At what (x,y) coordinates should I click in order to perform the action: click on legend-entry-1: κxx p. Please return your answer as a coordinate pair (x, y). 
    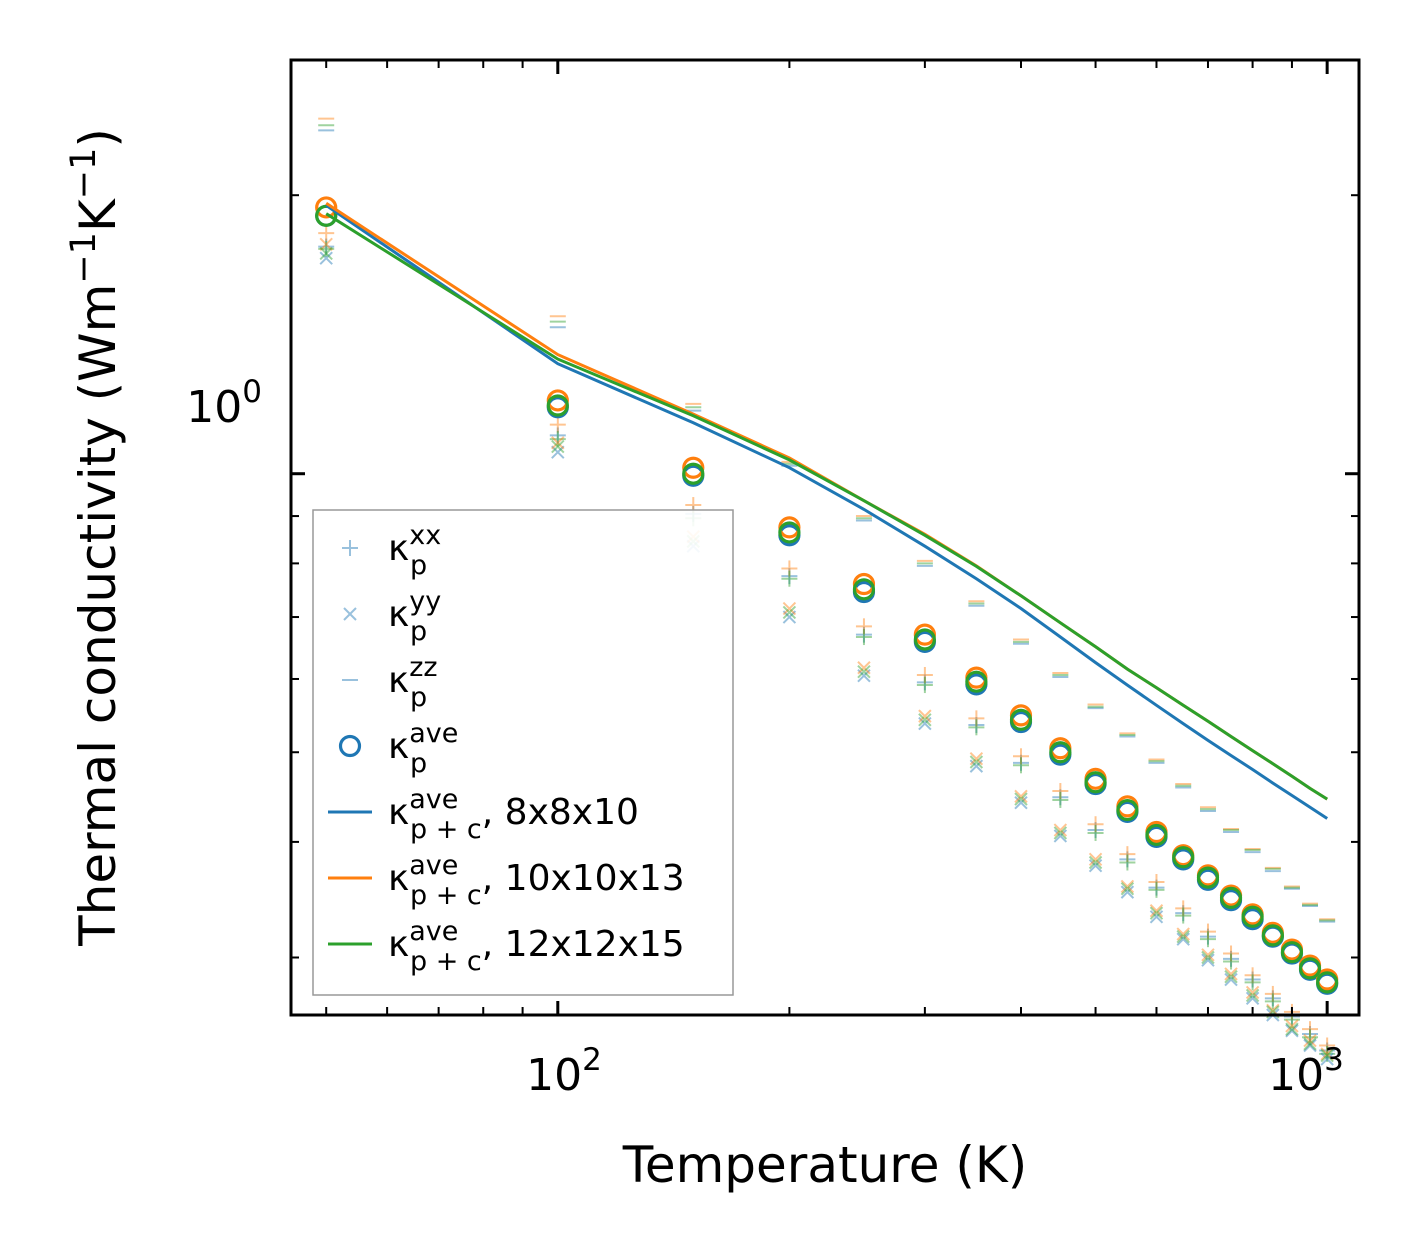
    Looking at the image, I should click on (391, 550).